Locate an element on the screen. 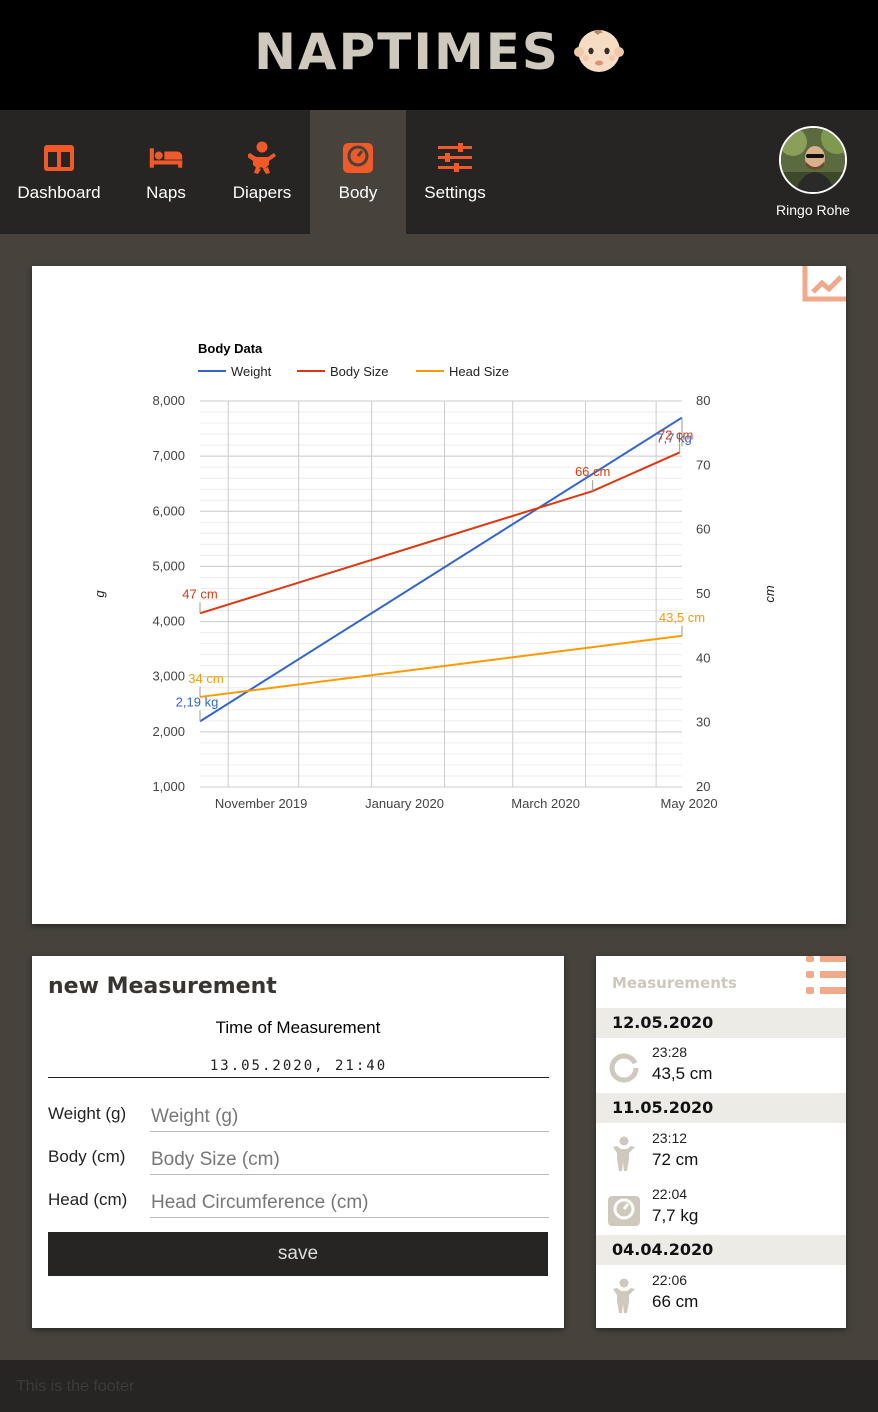 The image size is (878, 1412). nav-item-settings: Settings is located at coordinates (455, 172).